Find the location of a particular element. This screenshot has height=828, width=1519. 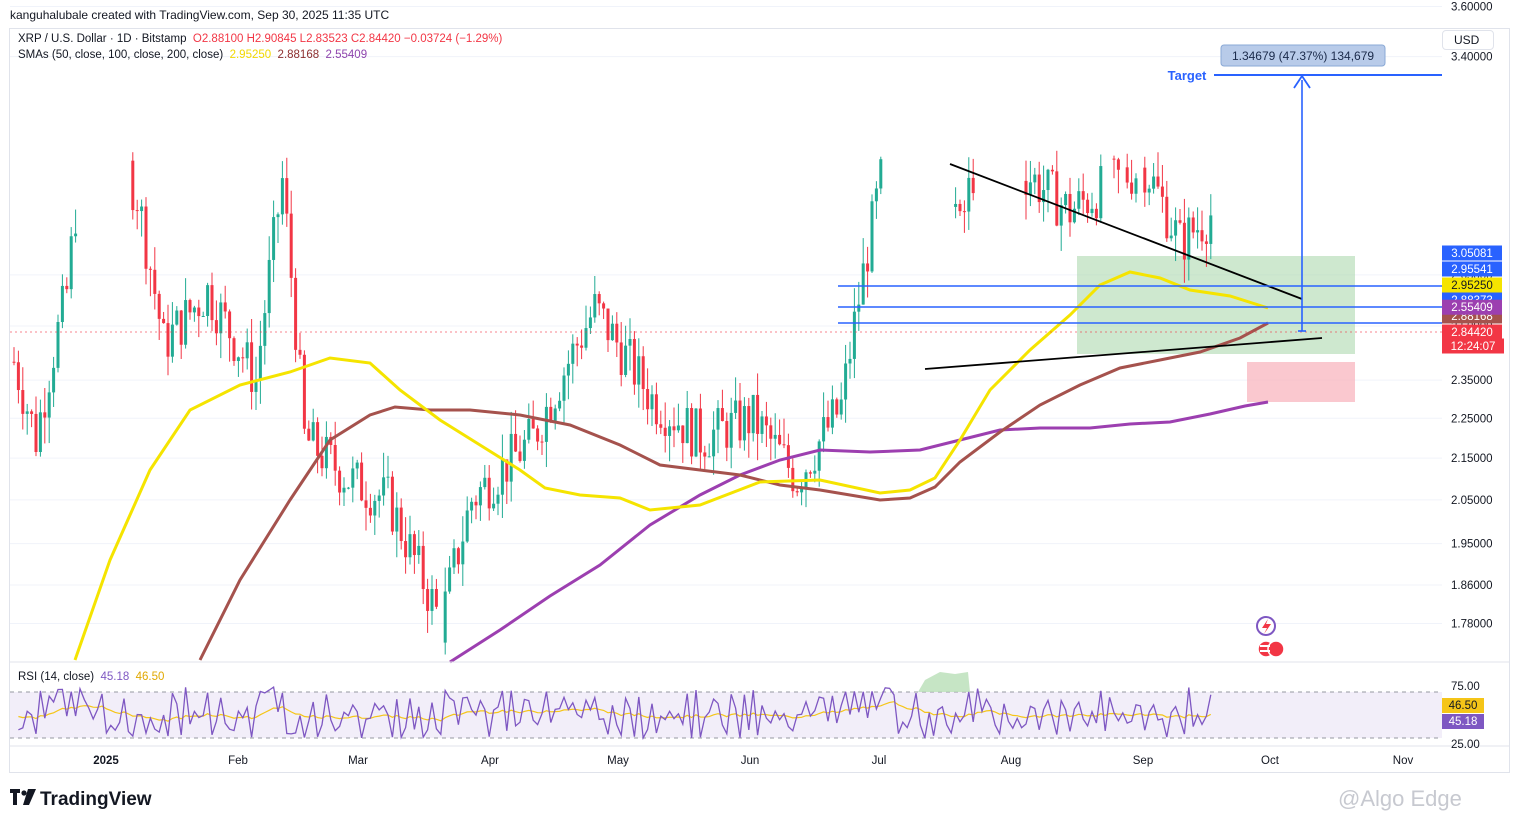

time-axis: 2025 Feb Mar Apr May Jun Jul Aug Sep Oct Nov is located at coordinates (753, 761).